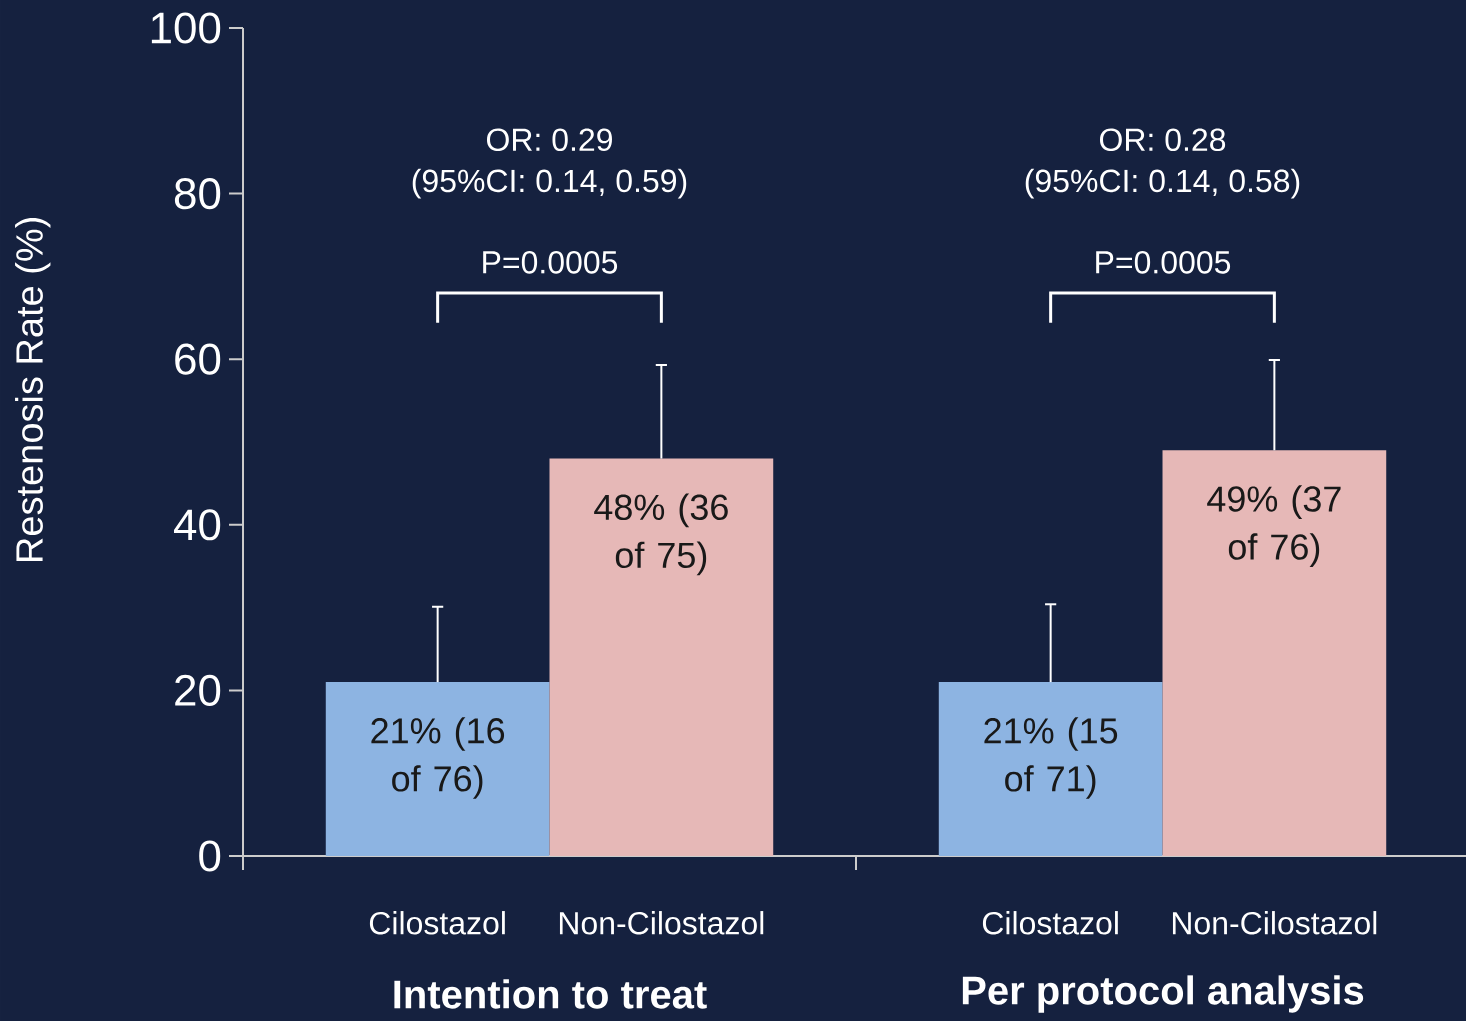  I want to click on x-axis-title: Intention to treat, so click(550, 994).